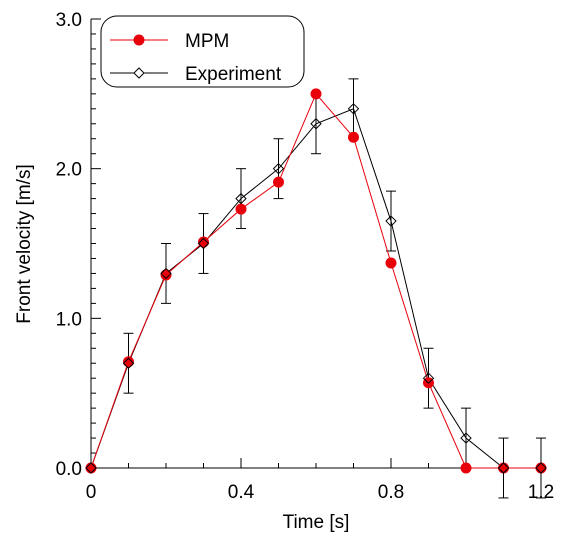 The image size is (561, 536). I want to click on legend-box, so click(202, 51).